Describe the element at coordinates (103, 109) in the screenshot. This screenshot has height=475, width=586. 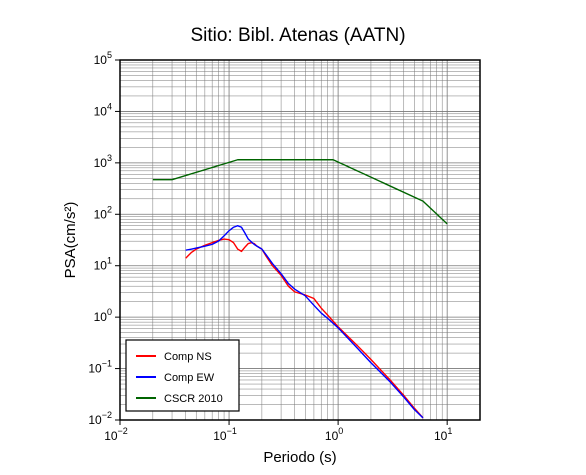
I see `y-tick-label: 10⁴` at that location.